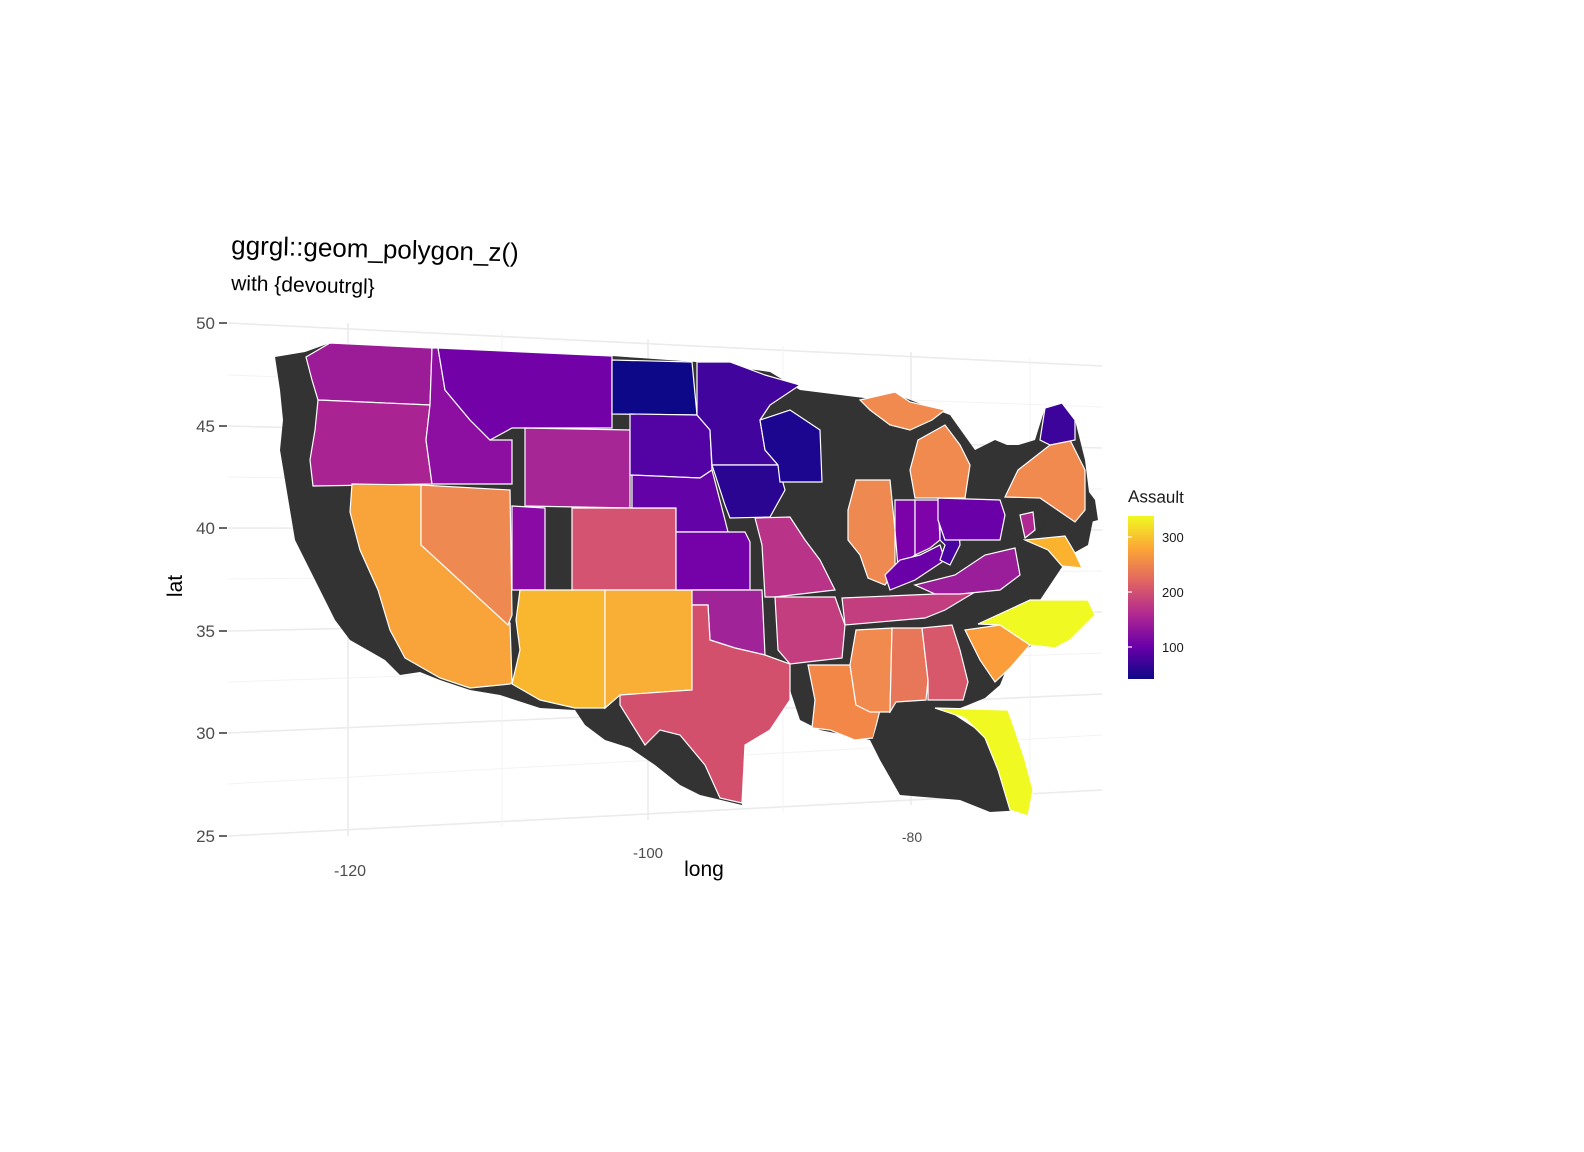 The height and width of the screenshot is (1152, 1584). I want to click on x-tick-label: -120, so click(350, 871).